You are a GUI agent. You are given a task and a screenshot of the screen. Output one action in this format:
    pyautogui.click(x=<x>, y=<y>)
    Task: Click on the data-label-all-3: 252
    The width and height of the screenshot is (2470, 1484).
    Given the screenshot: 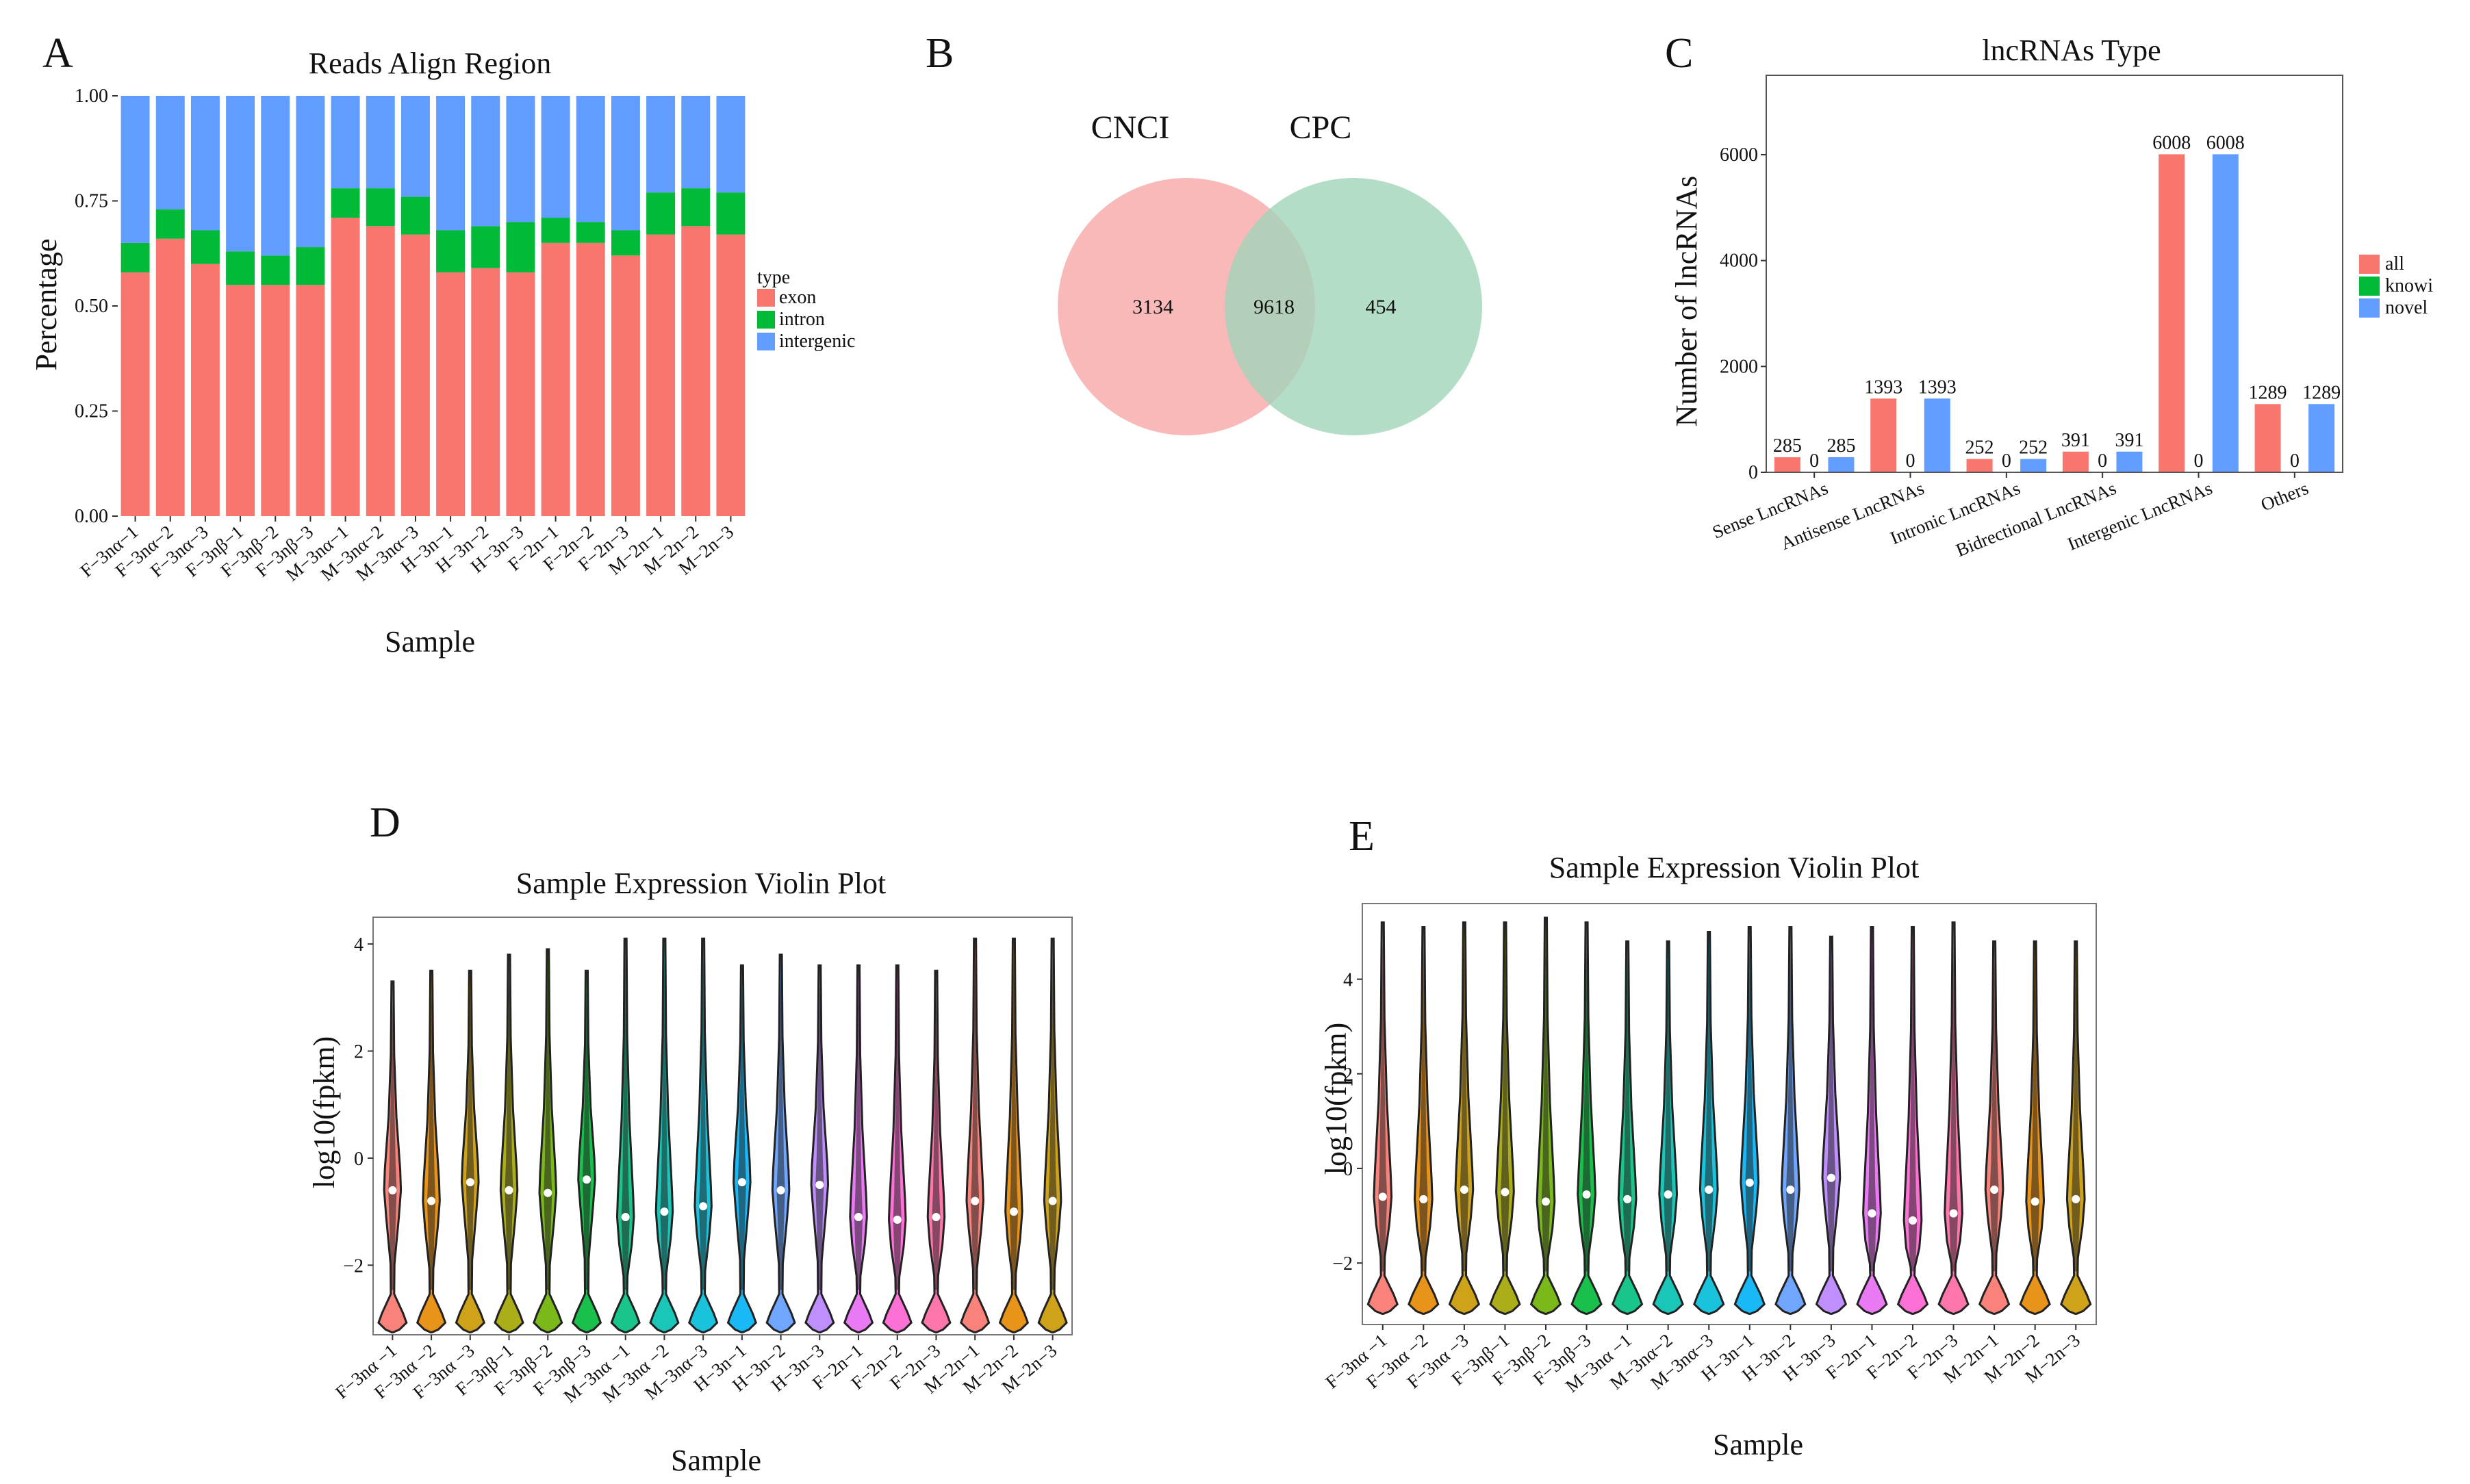 What is the action you would take?
    pyautogui.click(x=1979, y=448)
    